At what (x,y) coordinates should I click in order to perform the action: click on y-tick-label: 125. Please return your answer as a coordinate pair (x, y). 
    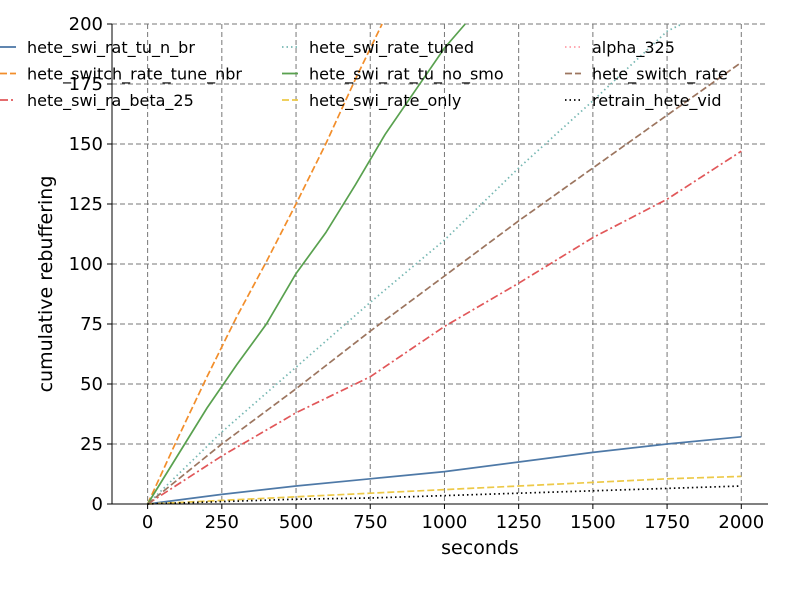
    Looking at the image, I should click on (86, 204).